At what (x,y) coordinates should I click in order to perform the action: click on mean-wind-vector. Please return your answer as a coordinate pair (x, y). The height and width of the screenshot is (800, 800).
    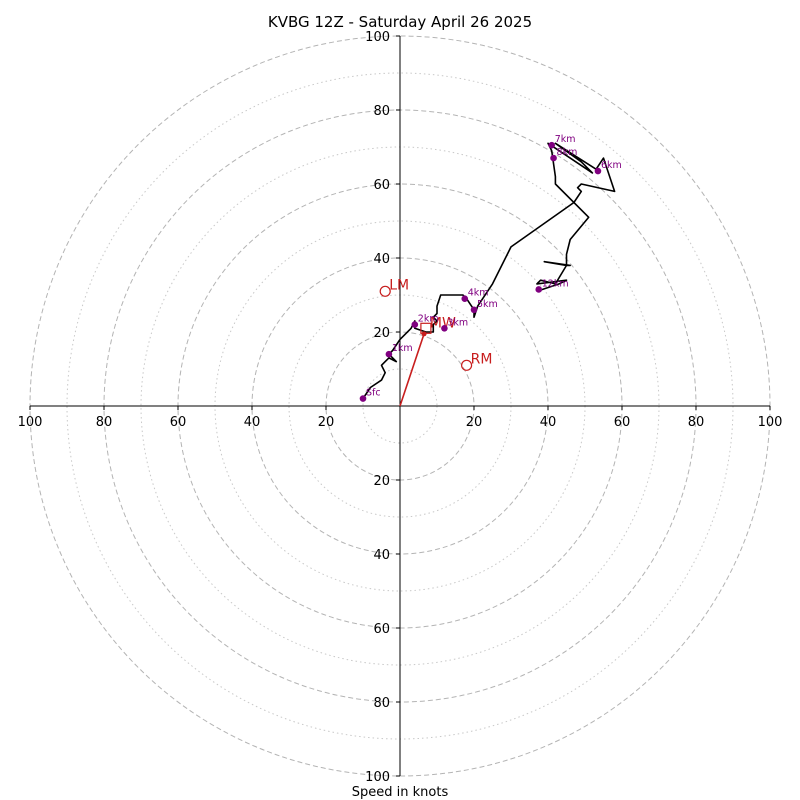
    Looking at the image, I should click on (412, 370).